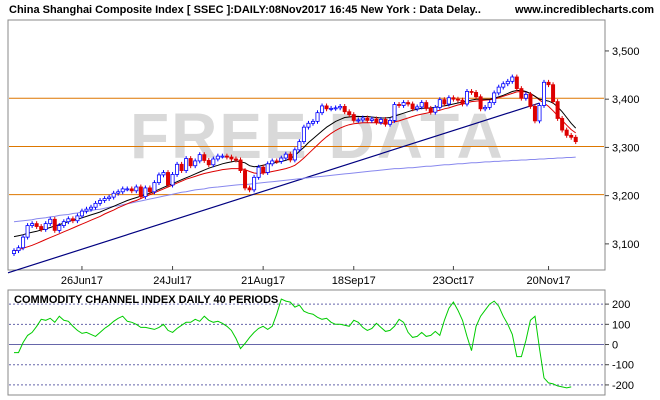 The height and width of the screenshot is (400, 660). I want to click on cci-title: COMMODITY CHANNEL INDEX DAILY 40 PERIODS, so click(146, 300).